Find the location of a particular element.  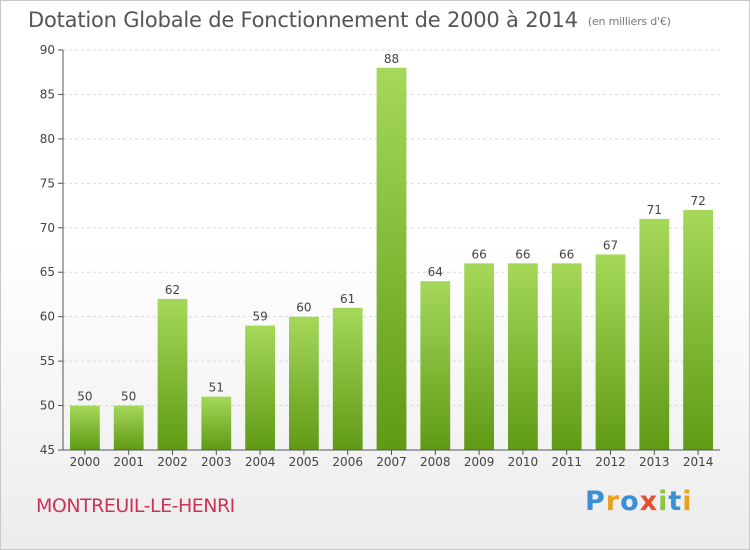

y-tick-label: 80 is located at coordinates (47, 139).